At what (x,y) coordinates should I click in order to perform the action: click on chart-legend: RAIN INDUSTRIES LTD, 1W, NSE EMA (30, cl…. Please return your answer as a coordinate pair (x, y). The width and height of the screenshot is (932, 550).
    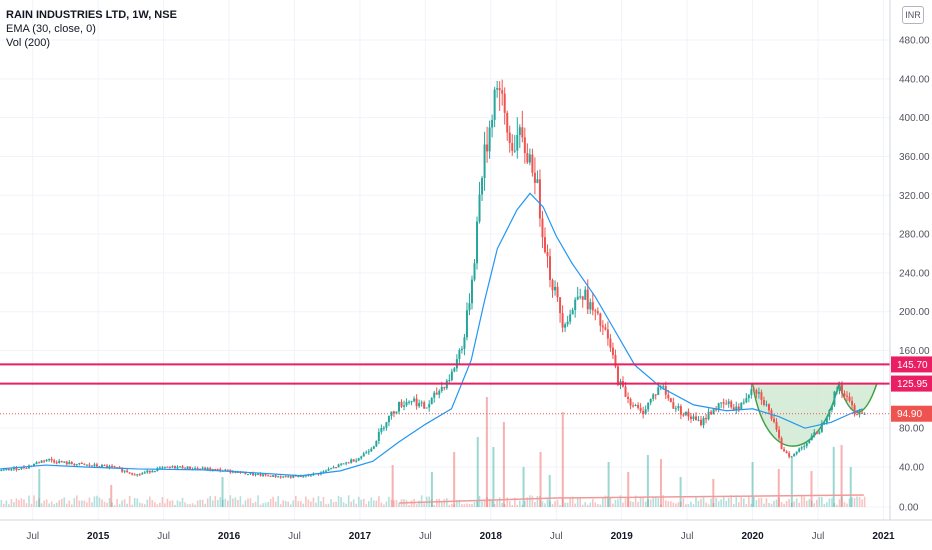
    Looking at the image, I should click on (91, 29).